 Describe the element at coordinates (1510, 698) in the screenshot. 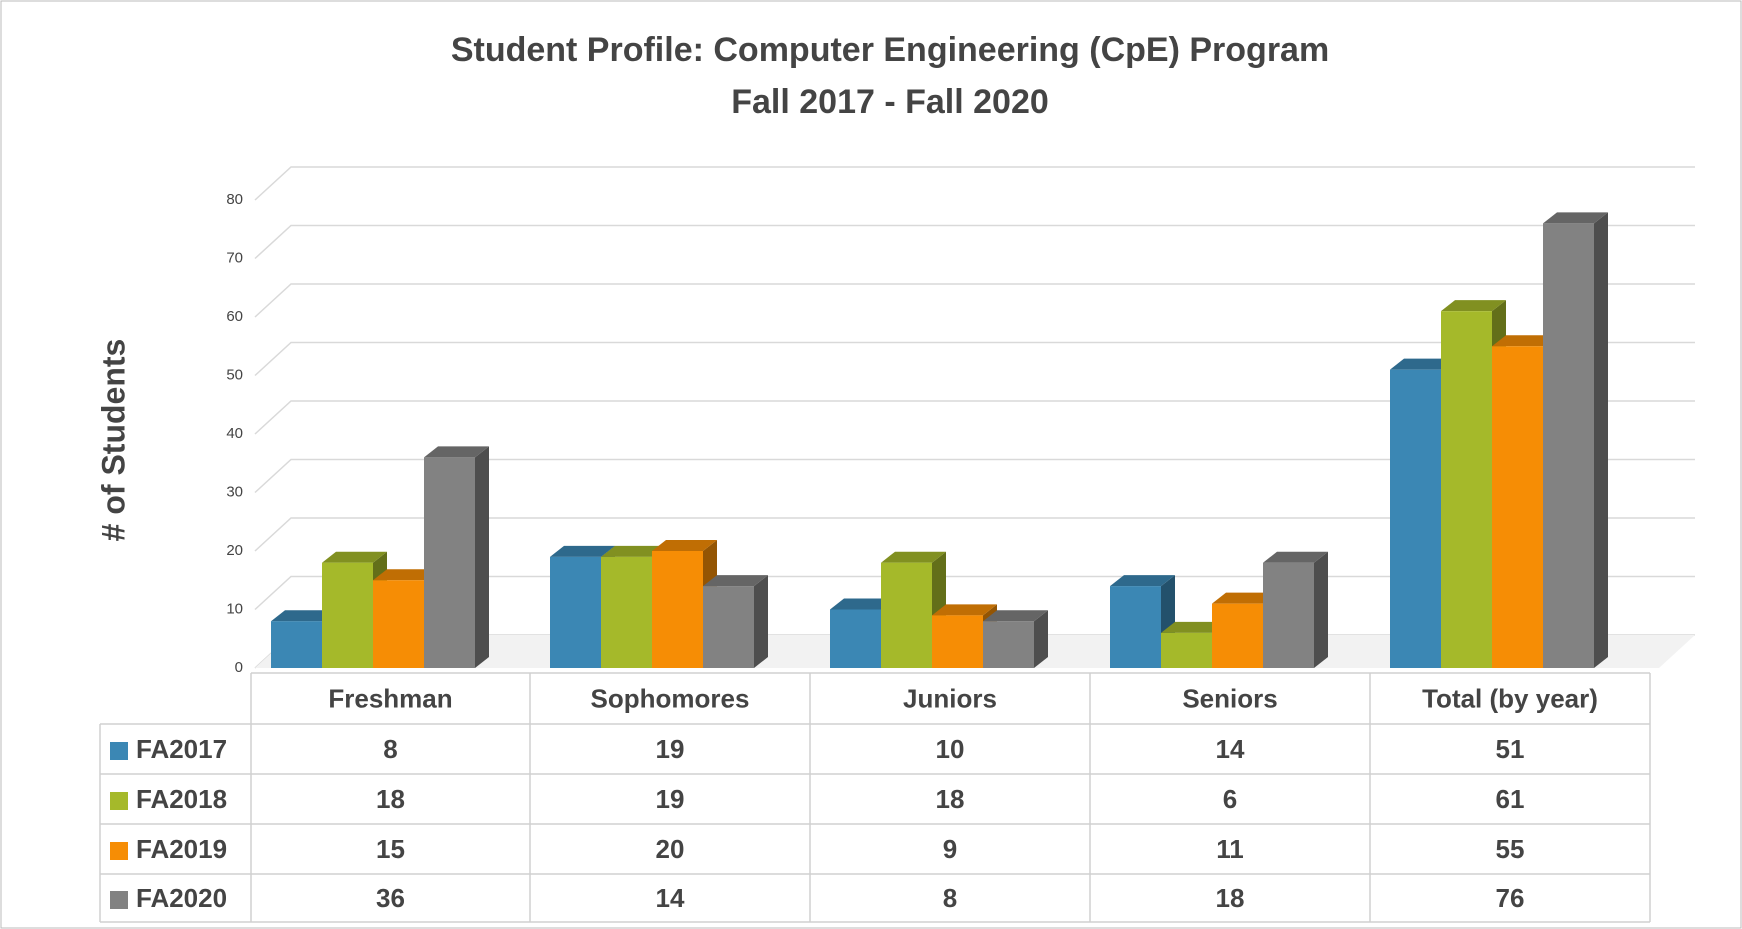

I see `x-tick-label: Total (by year)` at that location.